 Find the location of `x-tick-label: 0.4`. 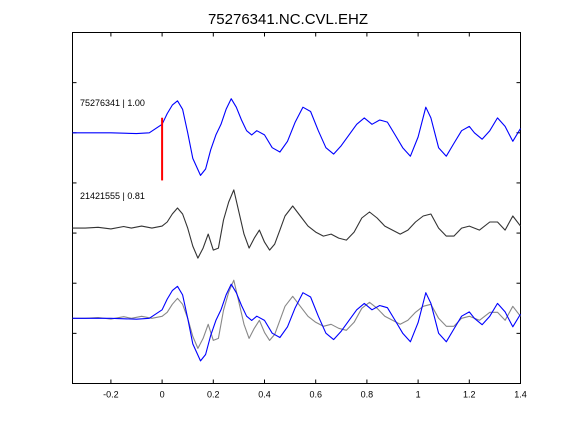

x-tick-label: 0.4 is located at coordinates (264, 395).